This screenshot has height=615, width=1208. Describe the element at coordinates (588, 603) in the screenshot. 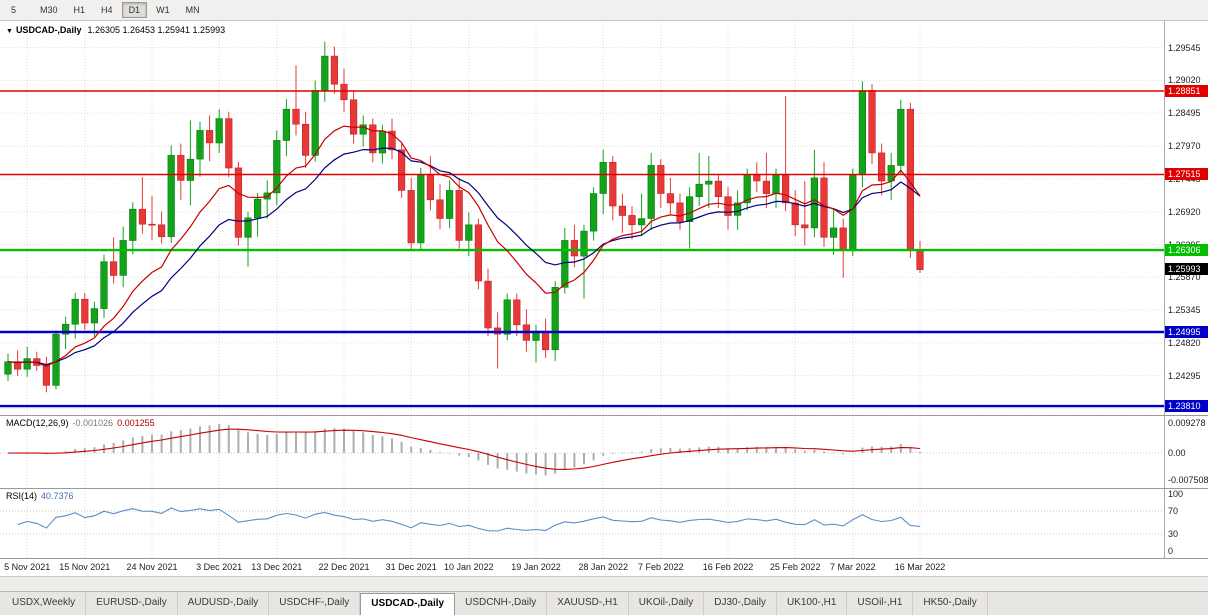

I see `tab-xauusd-h1: XAUUSD-,H1` at that location.